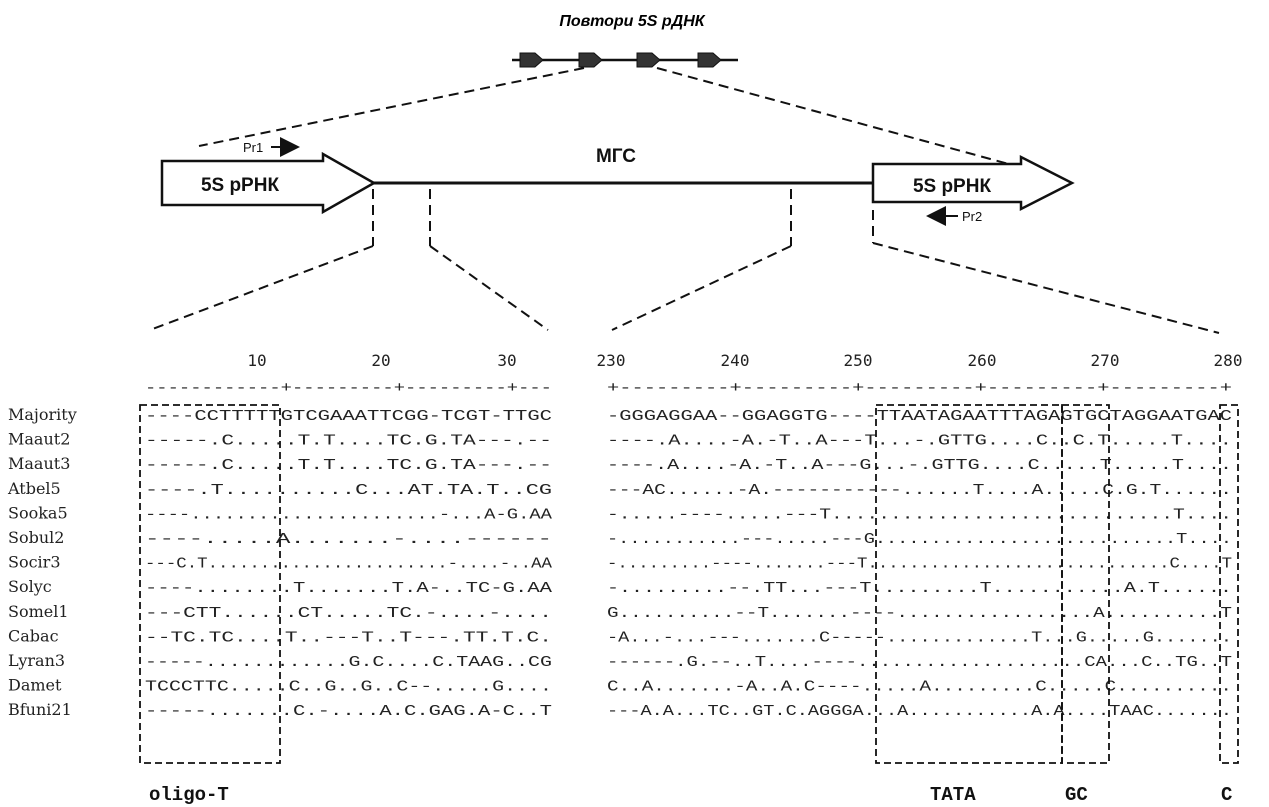 Image resolution: width=1269 pixels, height=807 pixels. I want to click on position-ticks-right: 230 240 250 260 270 280, so click(920, 360).